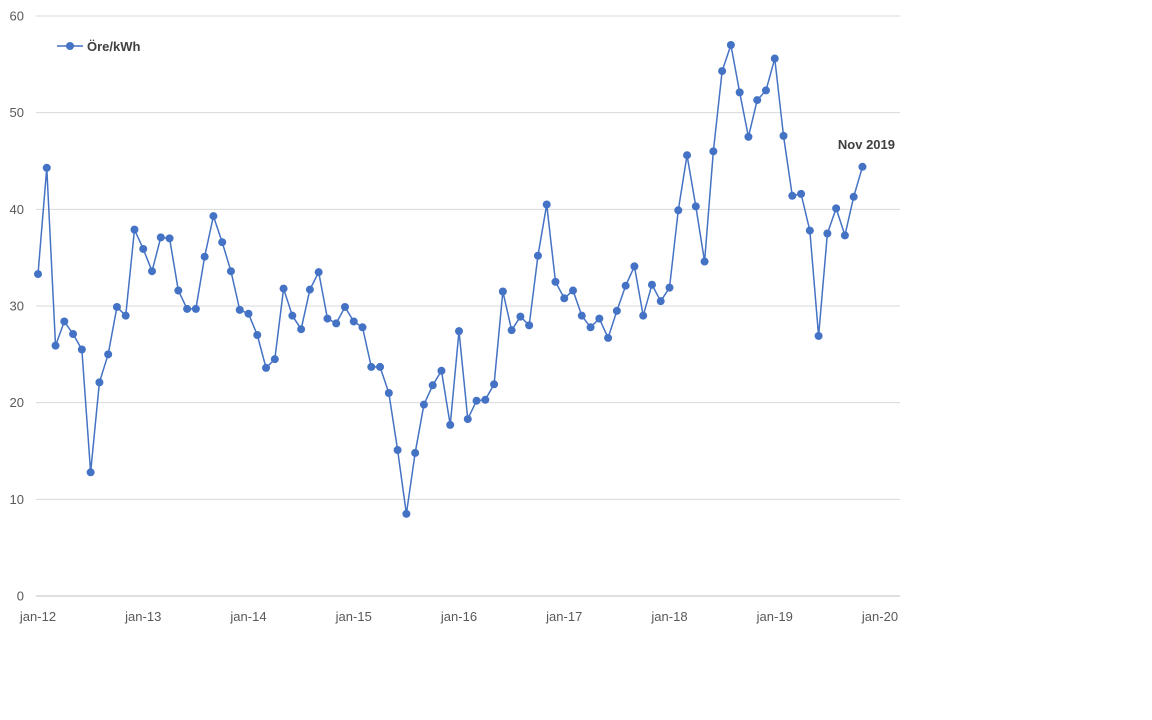  Describe the element at coordinates (879, 616) in the screenshot. I see `x-tick-label: jan-20` at that location.